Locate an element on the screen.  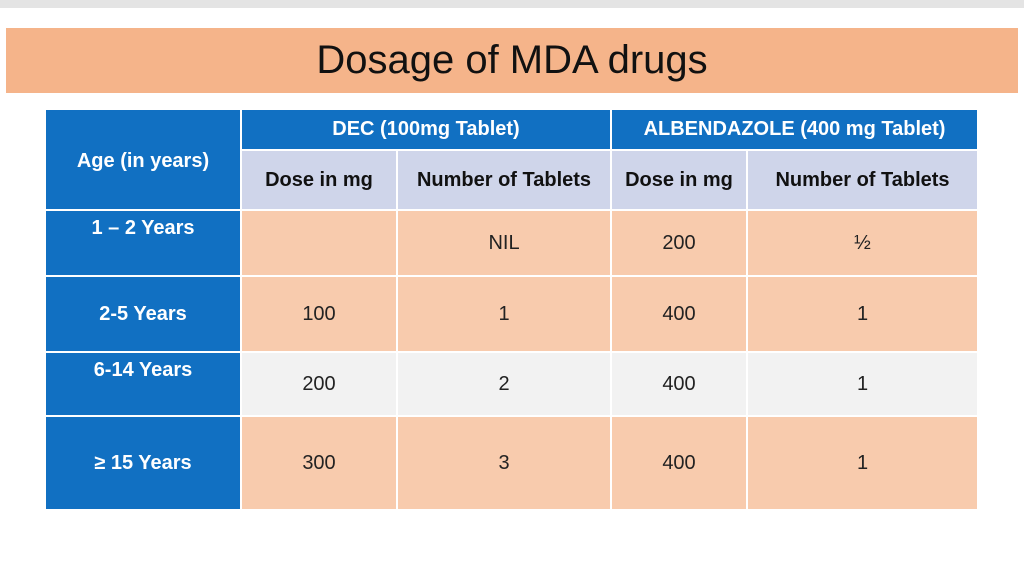
row-label: 6-14 Years is located at coordinates (143, 384).